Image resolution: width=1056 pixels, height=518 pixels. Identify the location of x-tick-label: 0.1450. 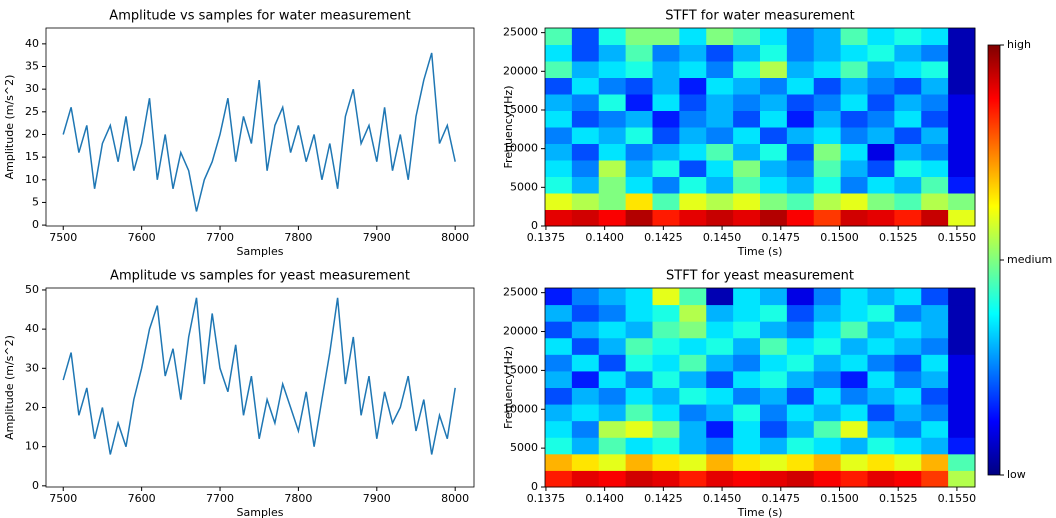
(722, 237).